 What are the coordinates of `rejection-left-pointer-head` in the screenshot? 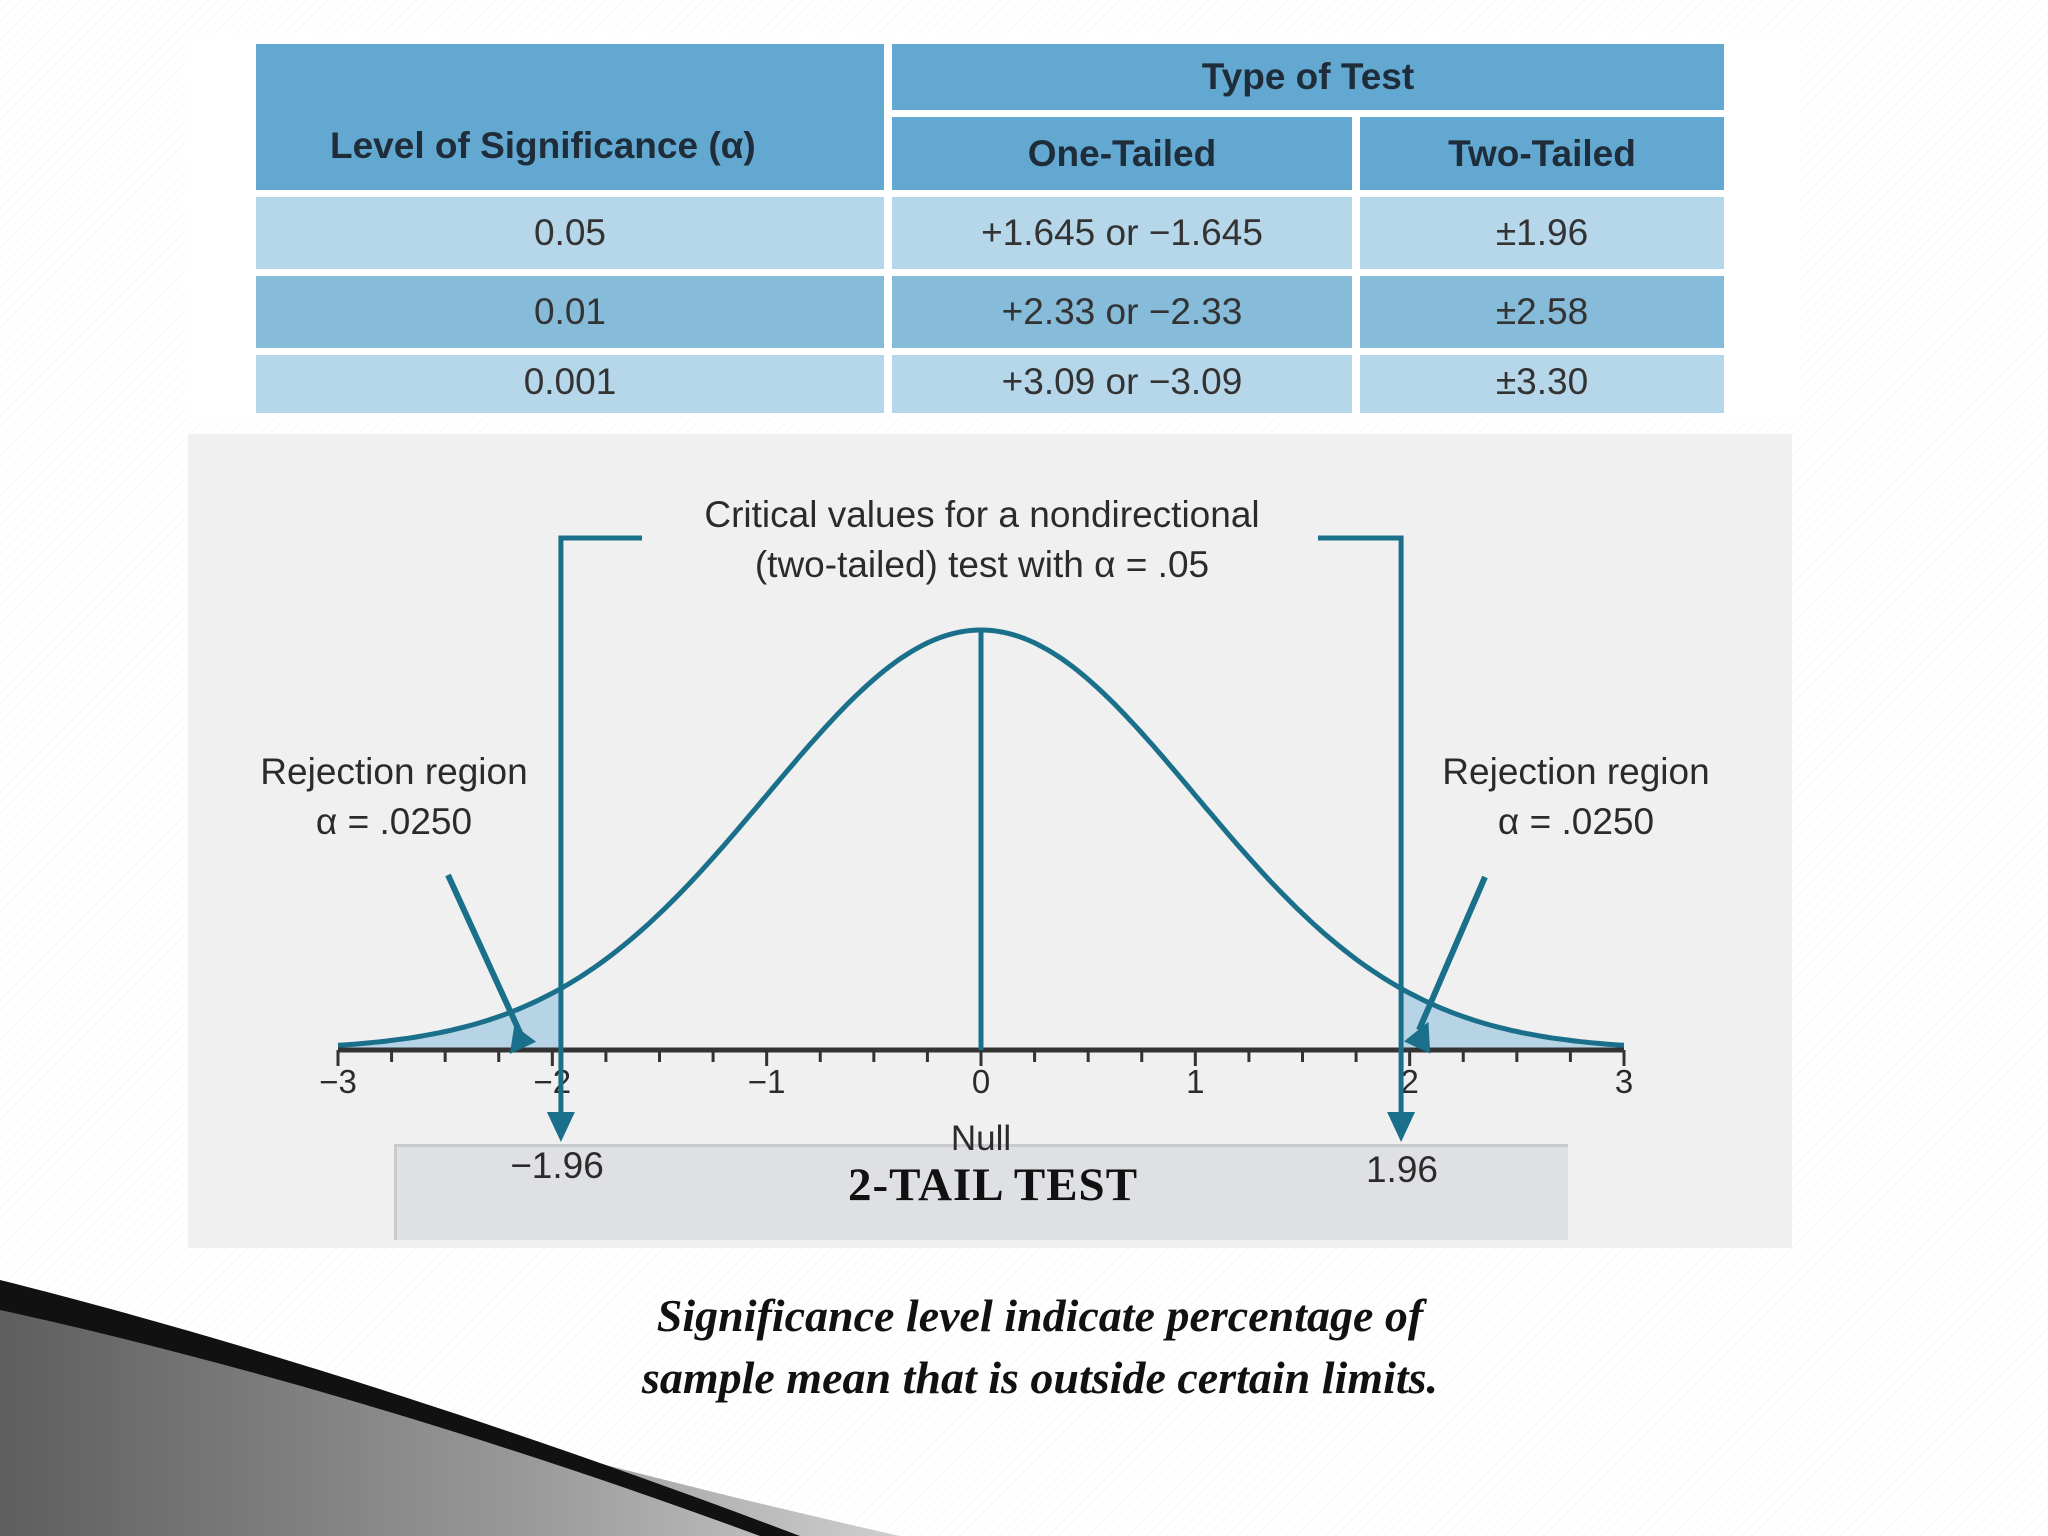 It's located at (523, 1040).